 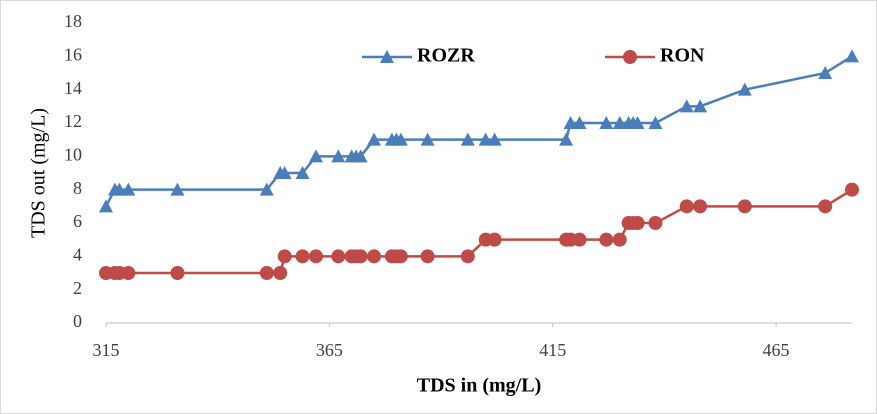 What do you see at coordinates (552, 350) in the screenshot?
I see `x-tick-label: 415` at bounding box center [552, 350].